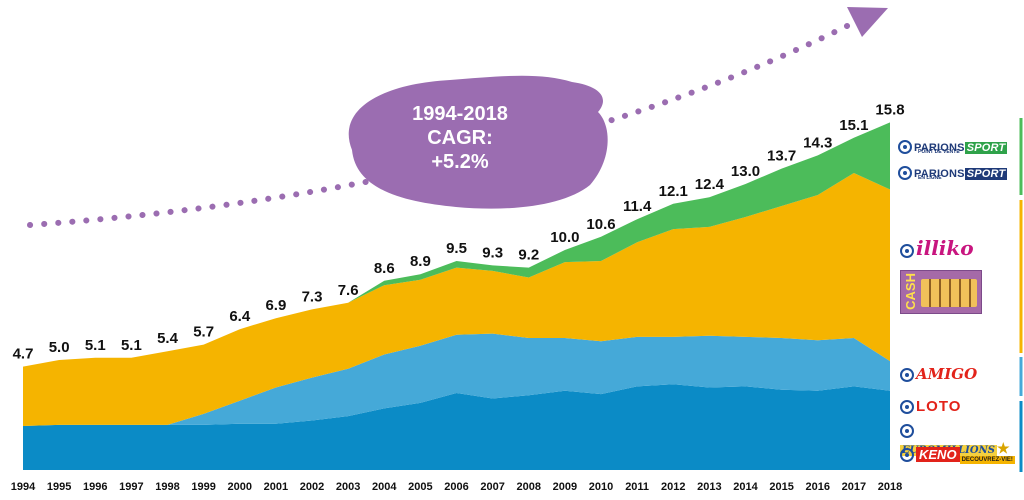  What do you see at coordinates (817, 142) in the screenshot?
I see `total-label-2016: 14.3` at bounding box center [817, 142].